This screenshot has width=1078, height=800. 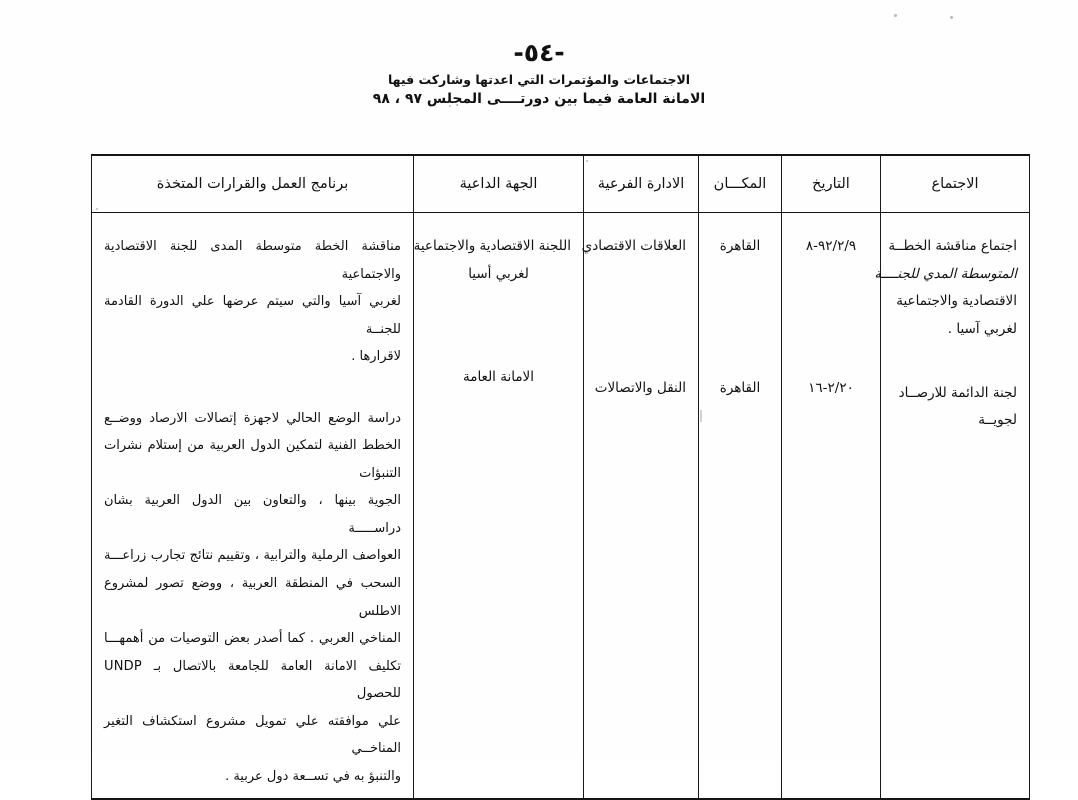 I want to click on sub-admin-entry: النقل والاتصالات, so click(x=640, y=389).